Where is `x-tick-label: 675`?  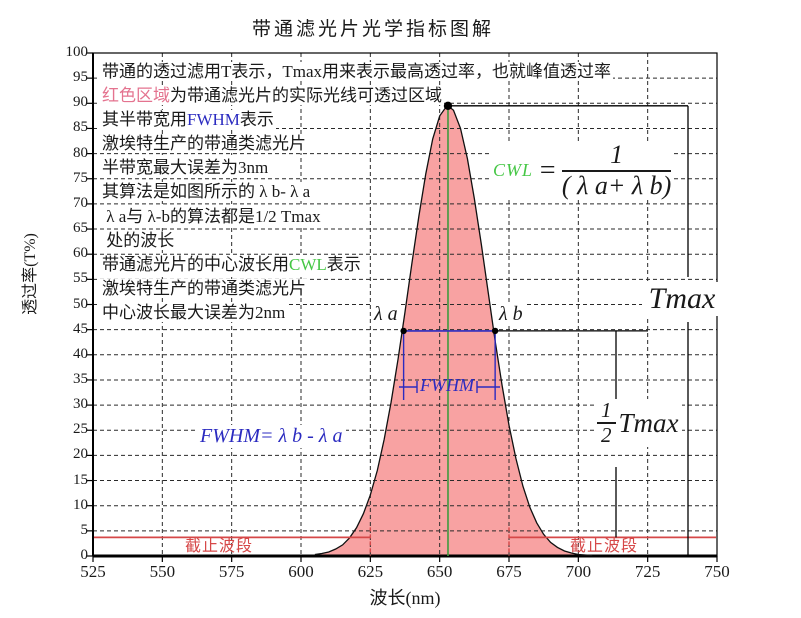 x-tick-label: 675 is located at coordinates (509, 571).